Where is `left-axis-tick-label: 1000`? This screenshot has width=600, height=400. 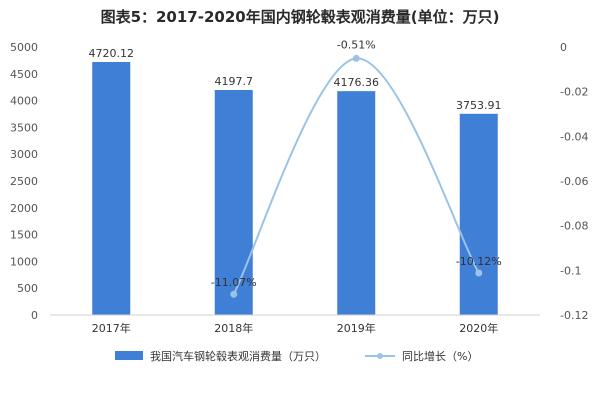
left-axis-tick-label: 1000 is located at coordinates (24, 261).